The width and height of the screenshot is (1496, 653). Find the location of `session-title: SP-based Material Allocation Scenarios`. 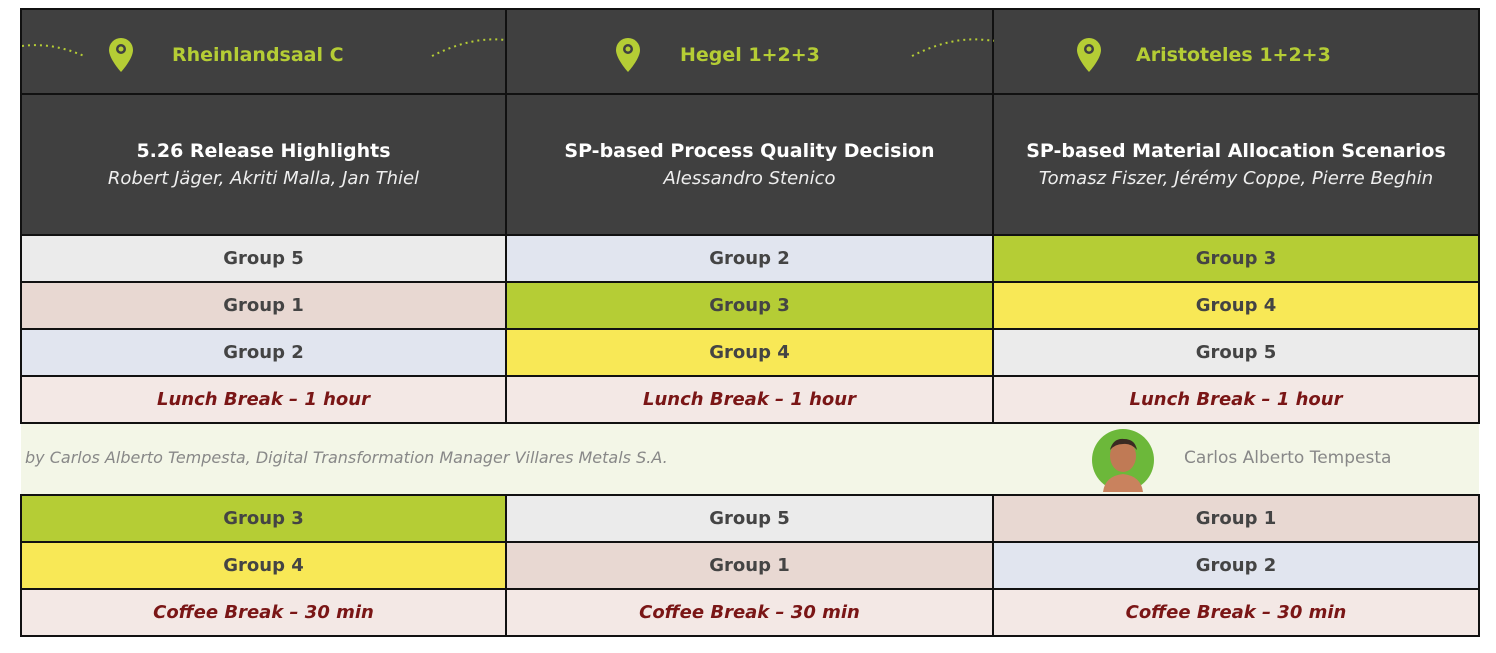

session-title: SP-based Material Allocation Scenarios is located at coordinates (1236, 151).